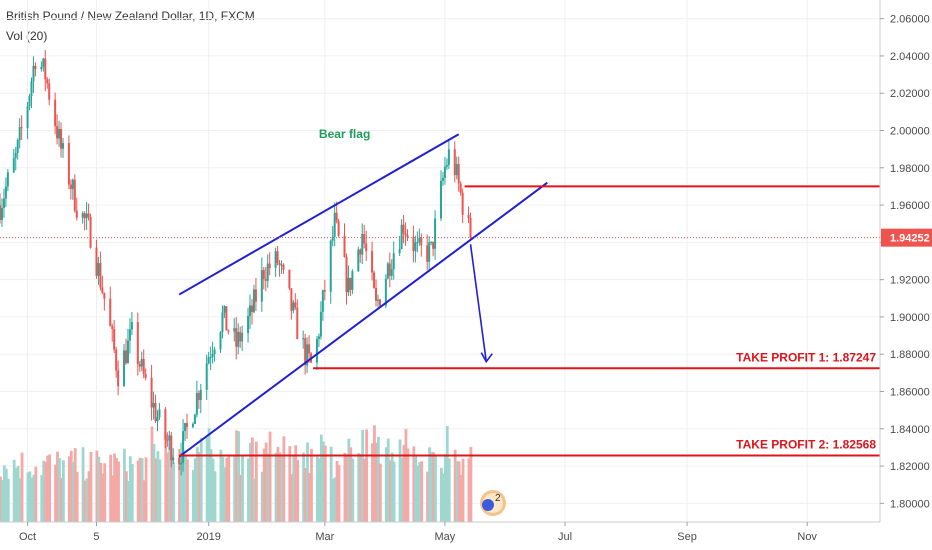 The image size is (932, 550). I want to click on volume-indicator-label: Vol (20), so click(27, 36).